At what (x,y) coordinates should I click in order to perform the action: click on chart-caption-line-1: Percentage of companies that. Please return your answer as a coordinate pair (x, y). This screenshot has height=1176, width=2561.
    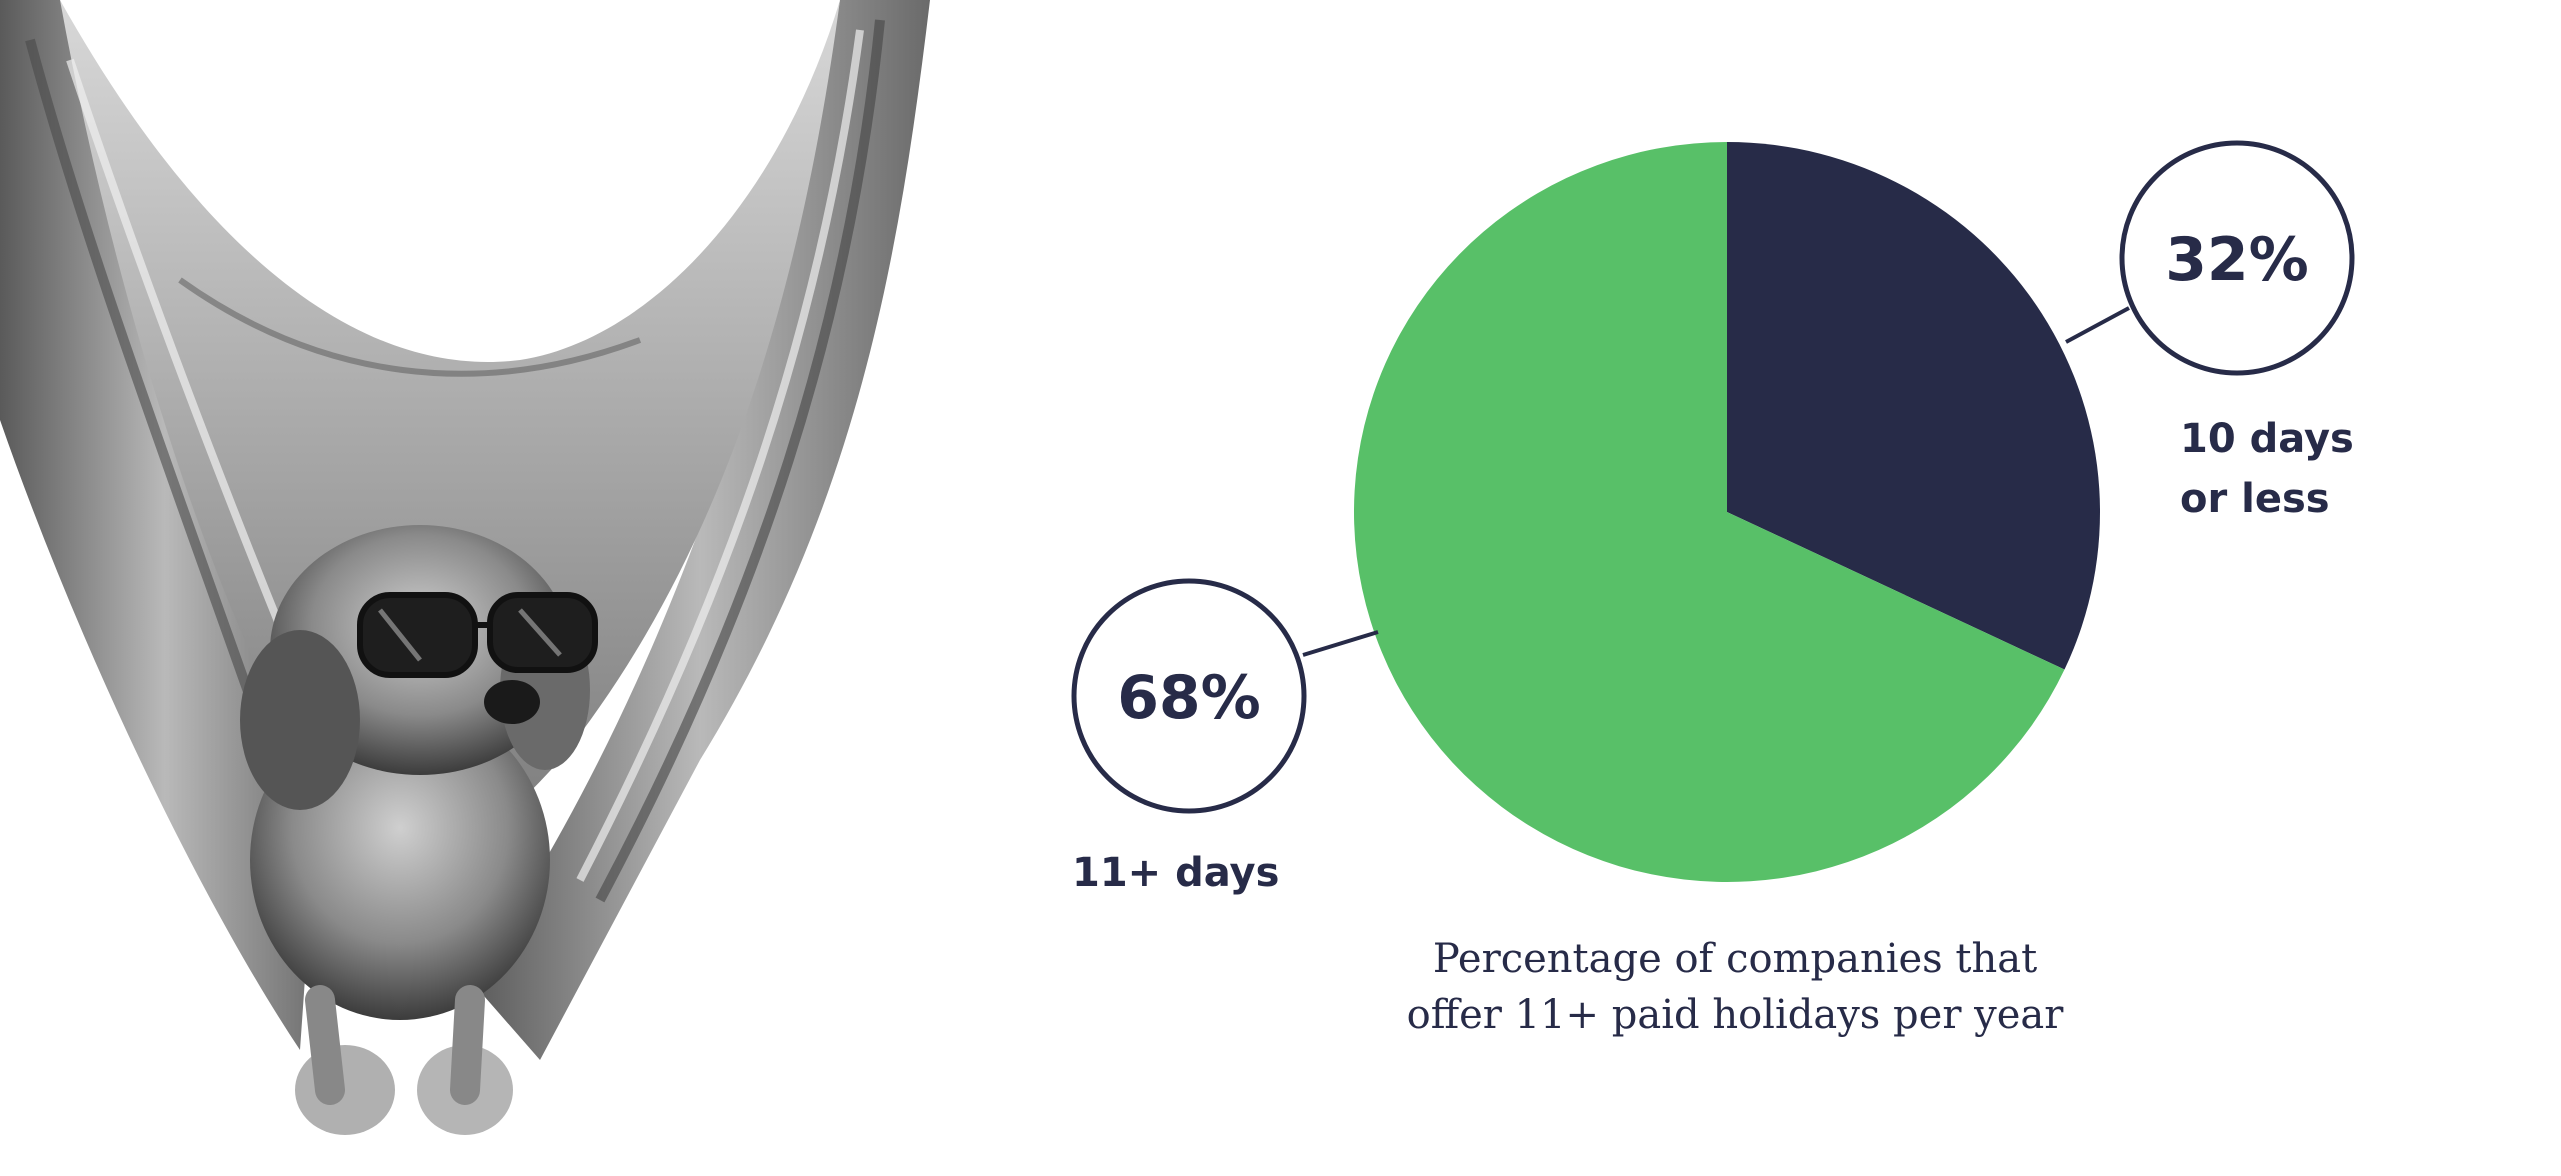
    Looking at the image, I should click on (1735, 959).